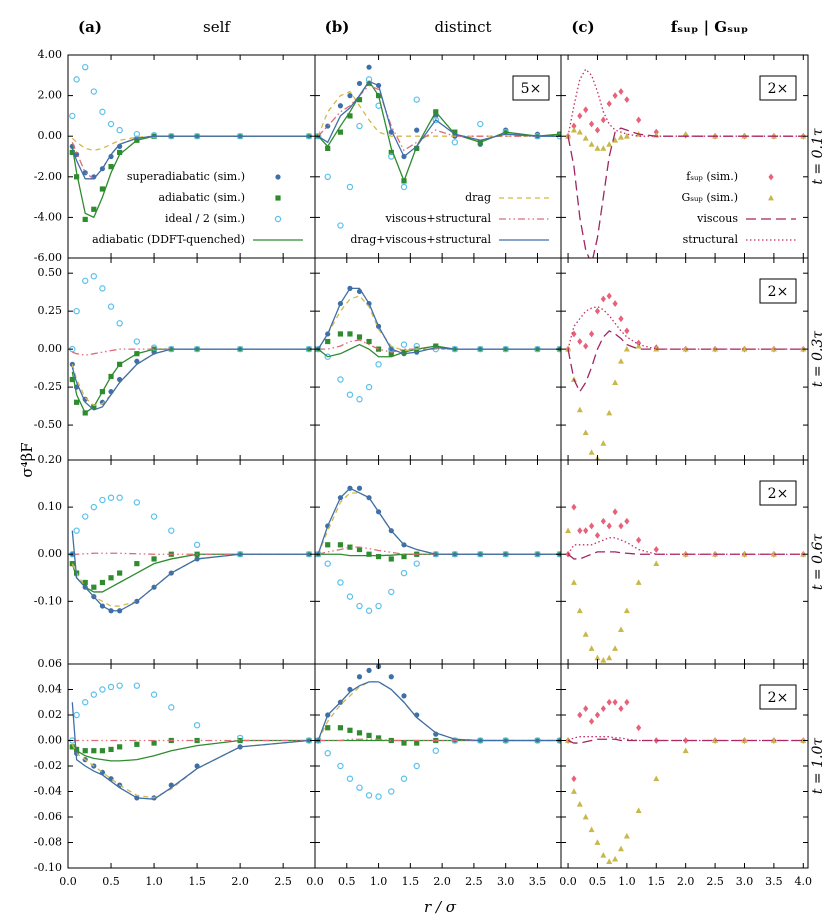  What do you see at coordinates (710, 27) in the screenshot?
I see `column-title: fₛᵤₚ | Gₛᵤₚ` at bounding box center [710, 27].